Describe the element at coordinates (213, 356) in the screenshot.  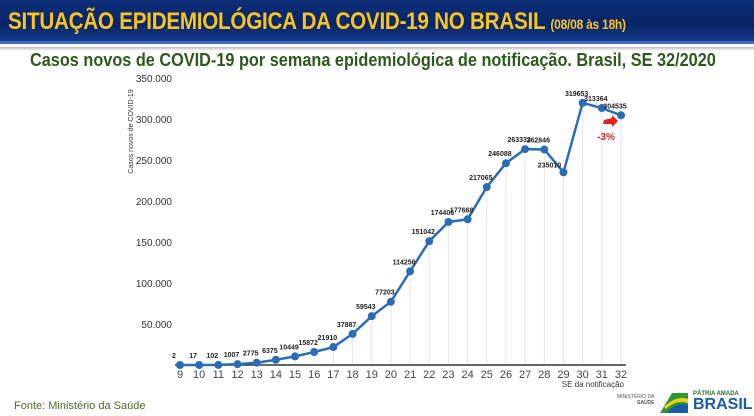
I see `data-label: 102` at that location.